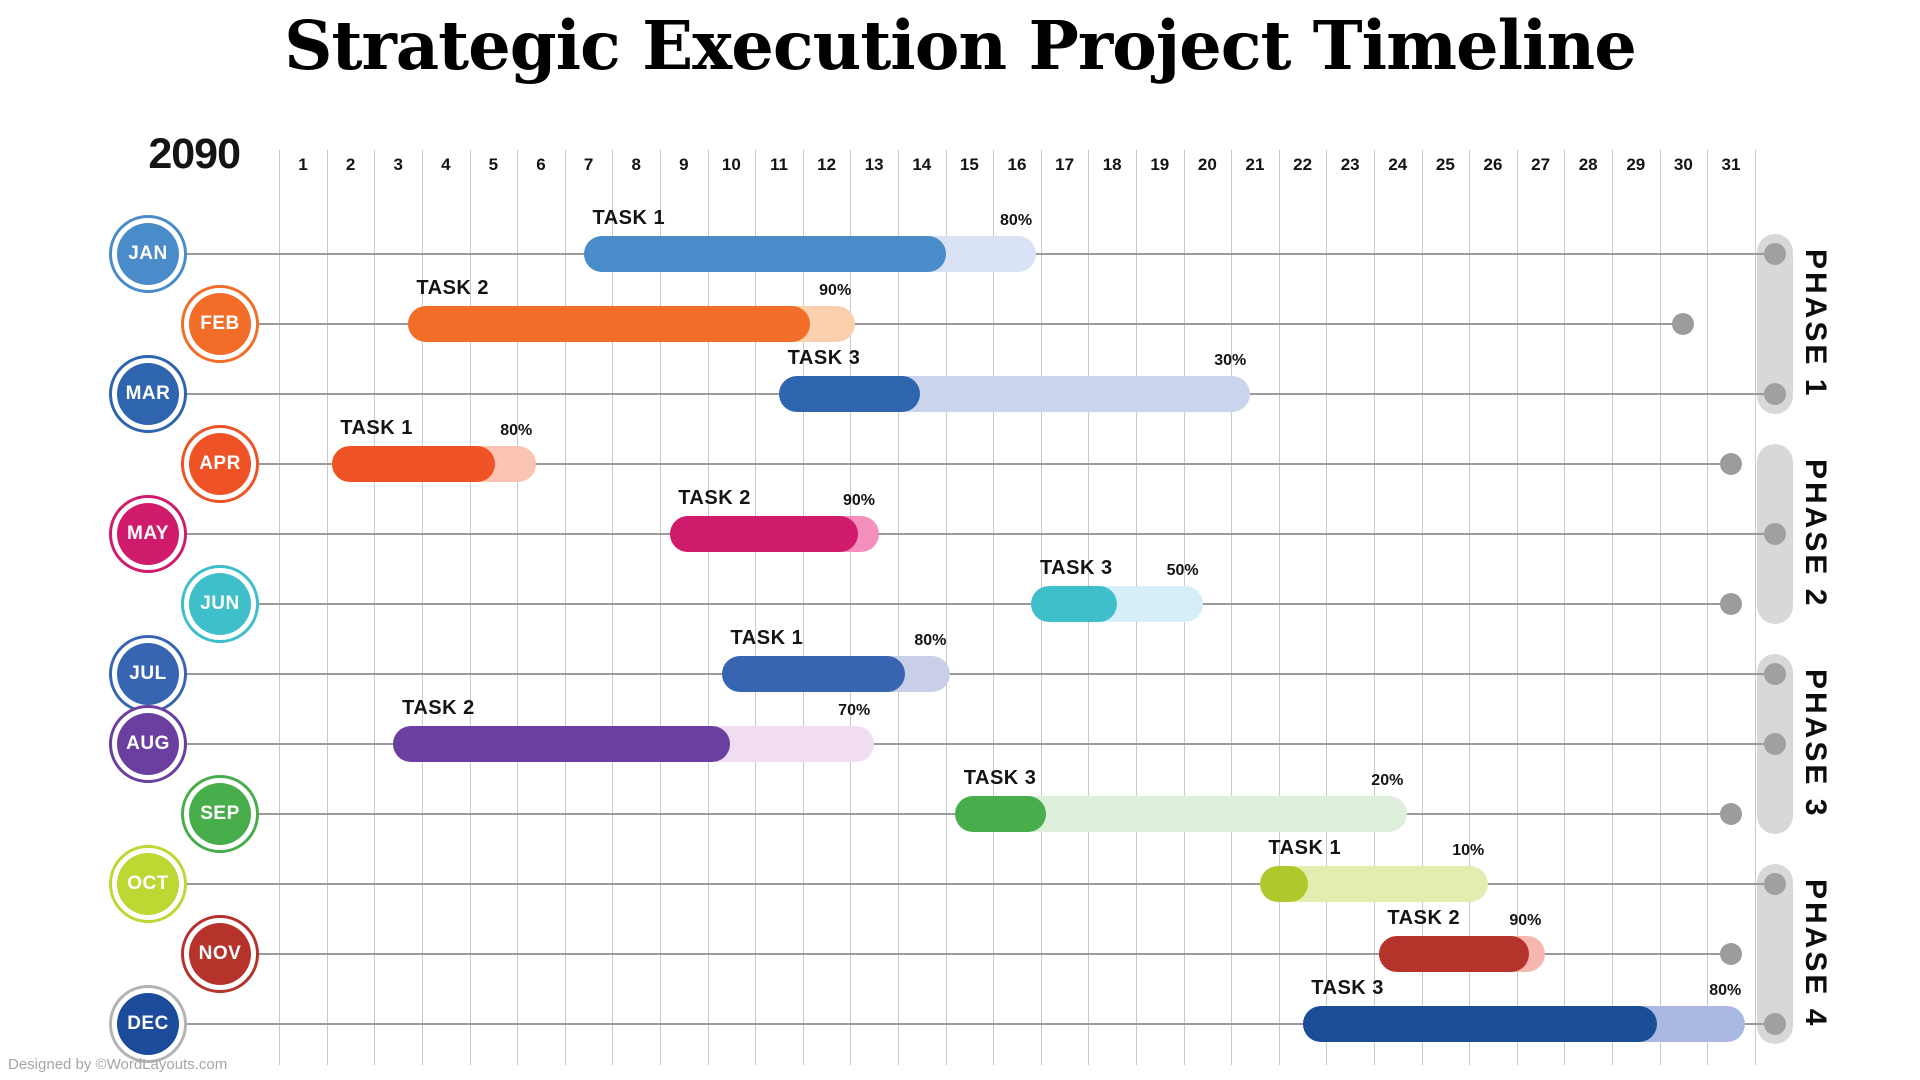 The image size is (1920, 1080). I want to click on phase-label: PHASE 2, so click(1815, 534).